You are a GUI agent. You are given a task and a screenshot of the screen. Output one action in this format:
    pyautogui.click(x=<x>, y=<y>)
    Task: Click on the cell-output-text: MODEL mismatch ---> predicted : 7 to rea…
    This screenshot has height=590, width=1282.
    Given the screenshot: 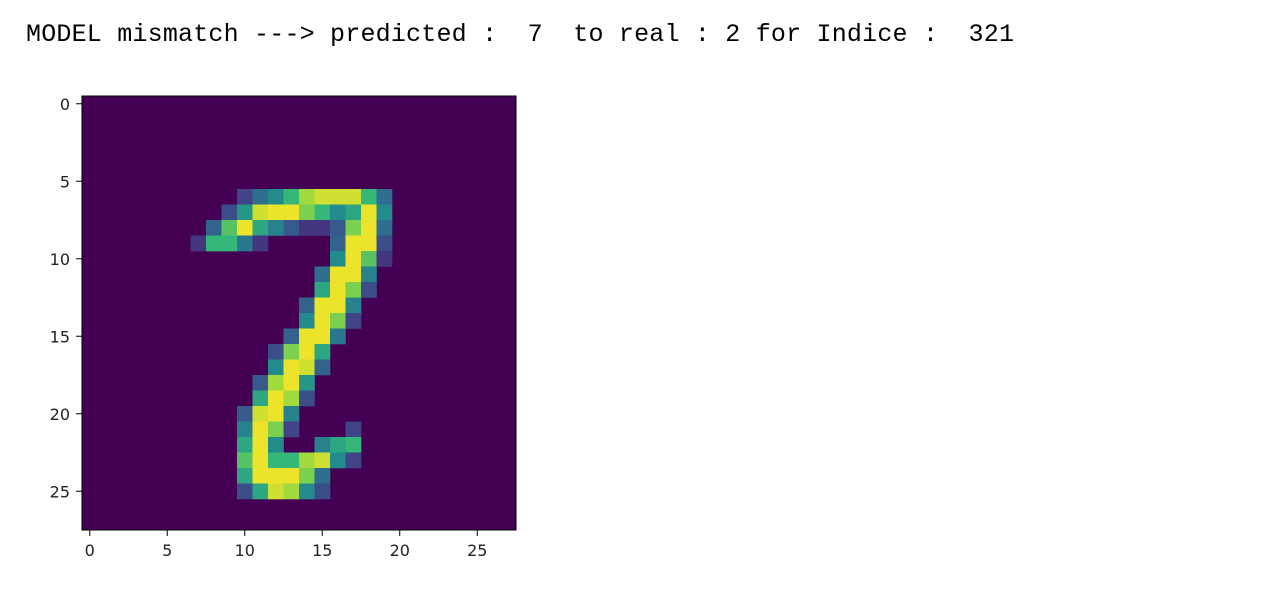 What is the action you would take?
    pyautogui.click(x=520, y=34)
    